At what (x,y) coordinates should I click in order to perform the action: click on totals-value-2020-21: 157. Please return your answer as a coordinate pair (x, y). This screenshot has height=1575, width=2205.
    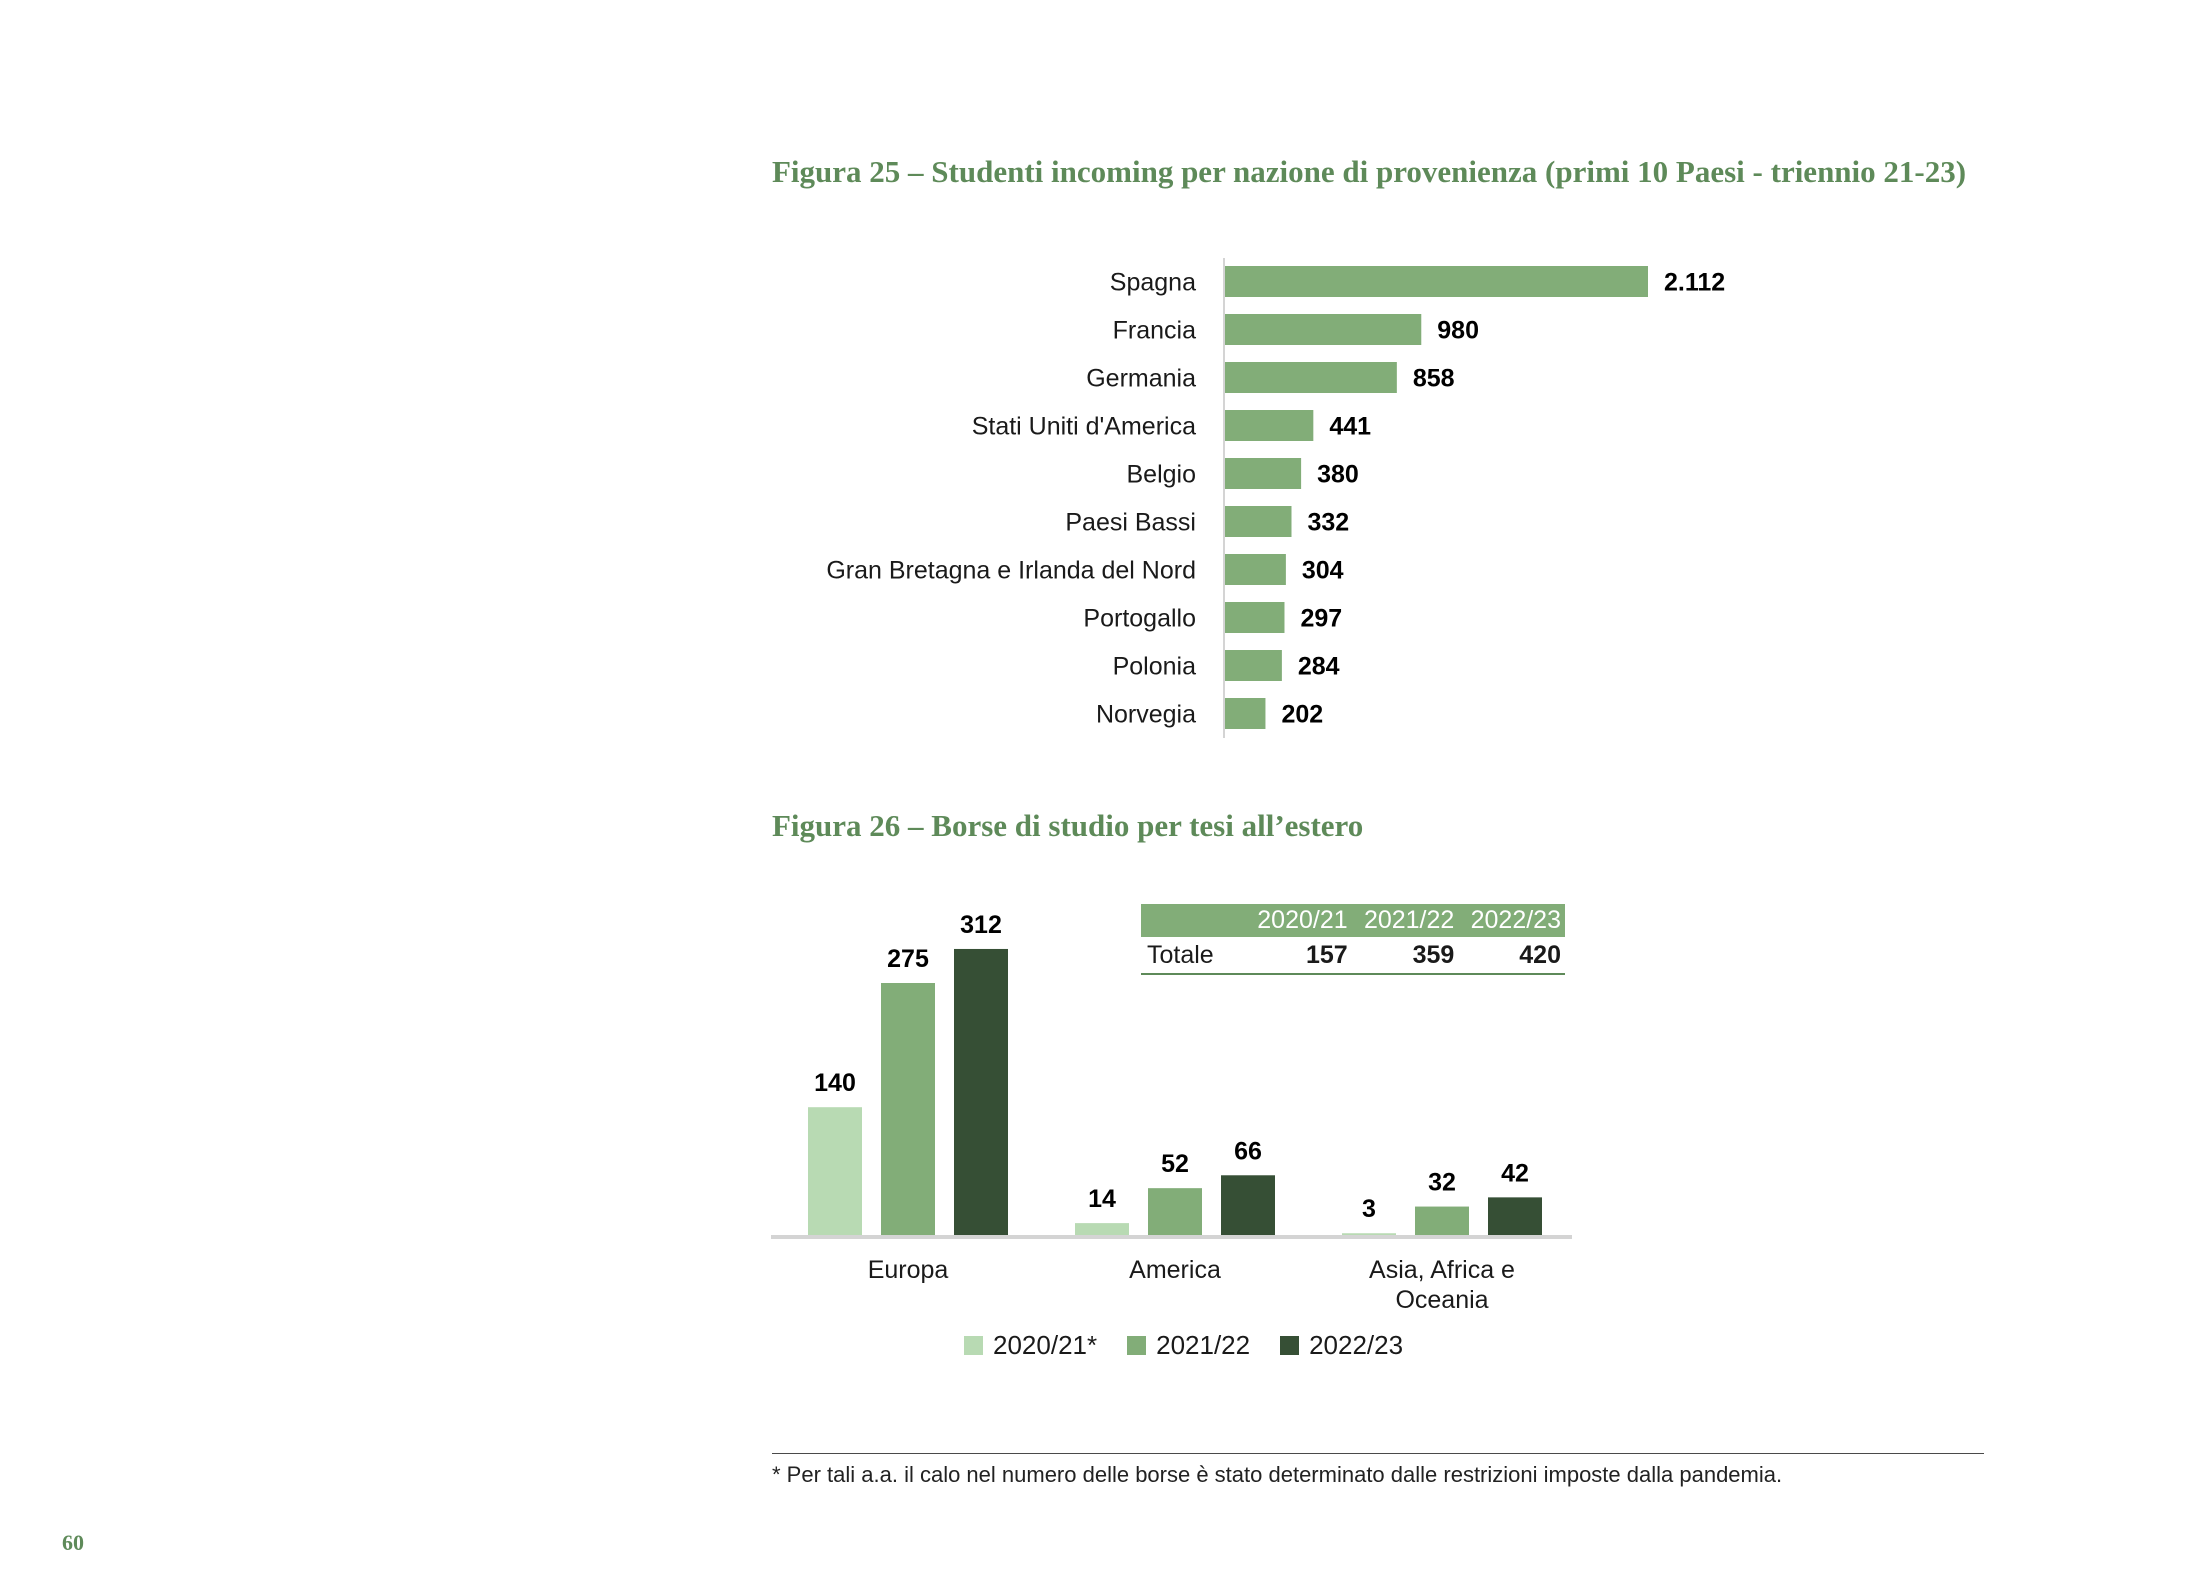
    Looking at the image, I should click on (1298, 956).